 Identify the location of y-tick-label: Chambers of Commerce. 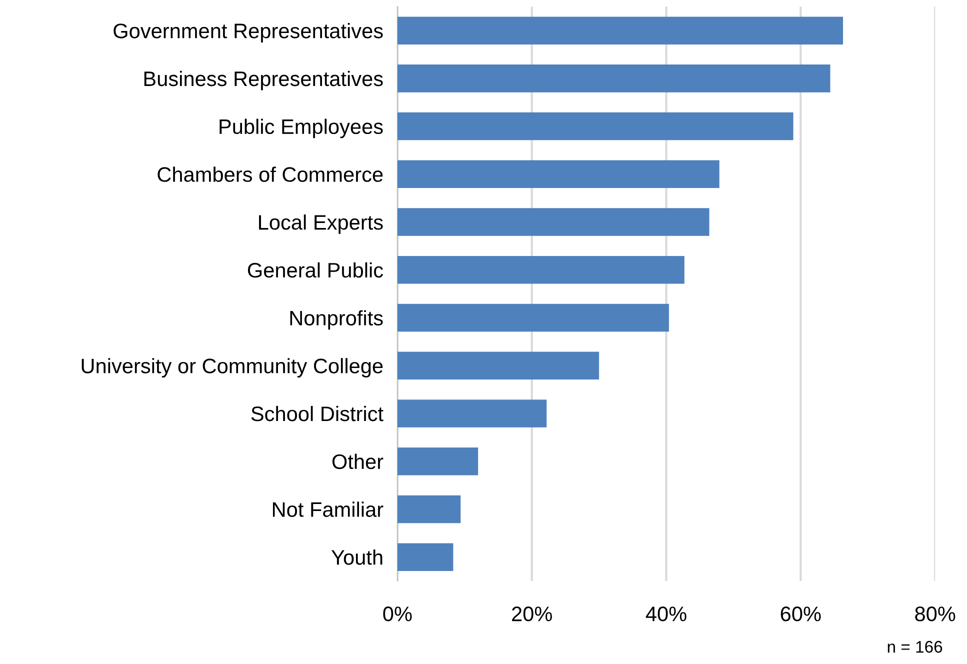
(270, 174).